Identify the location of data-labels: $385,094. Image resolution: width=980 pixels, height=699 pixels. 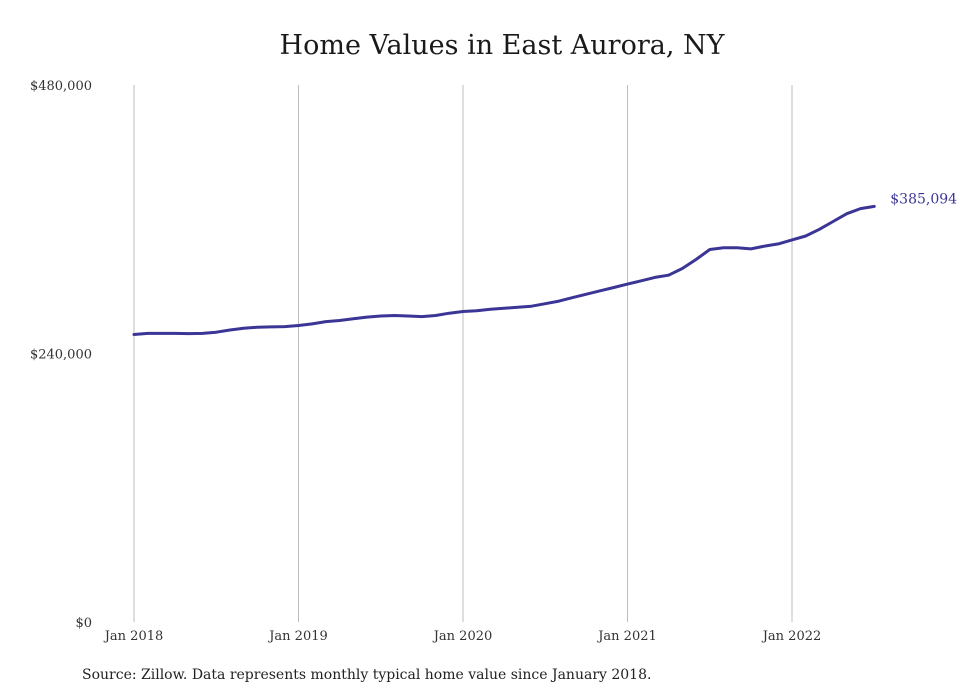
(923, 199).